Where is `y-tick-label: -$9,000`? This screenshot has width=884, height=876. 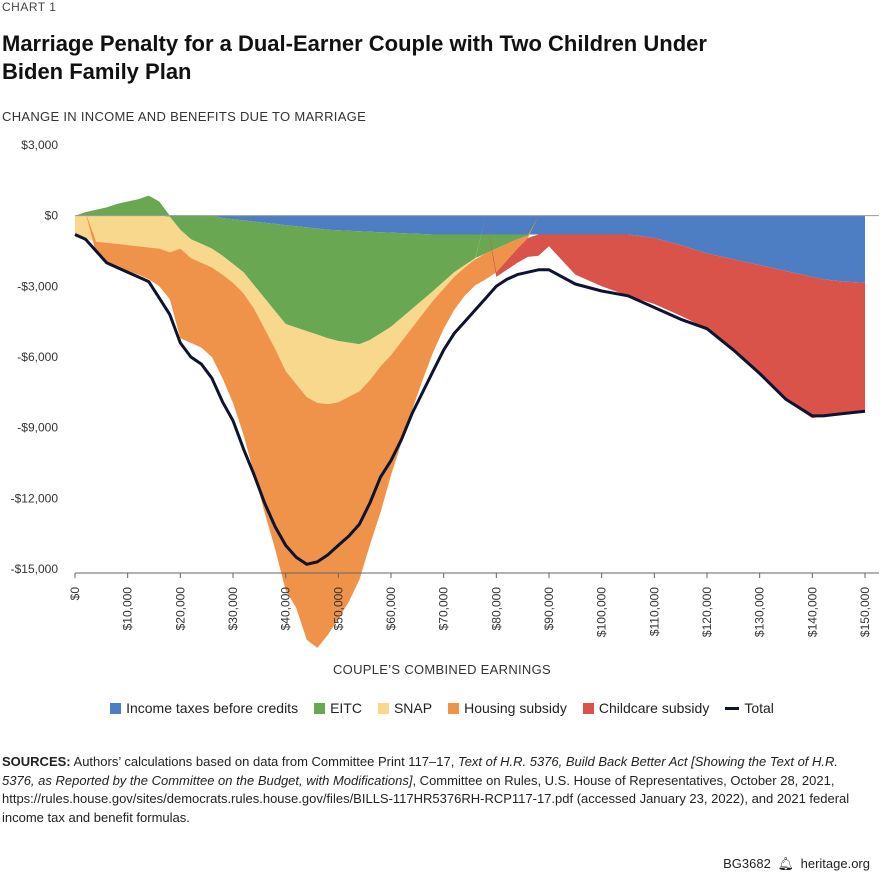 y-tick-label: -$9,000 is located at coordinates (37, 428).